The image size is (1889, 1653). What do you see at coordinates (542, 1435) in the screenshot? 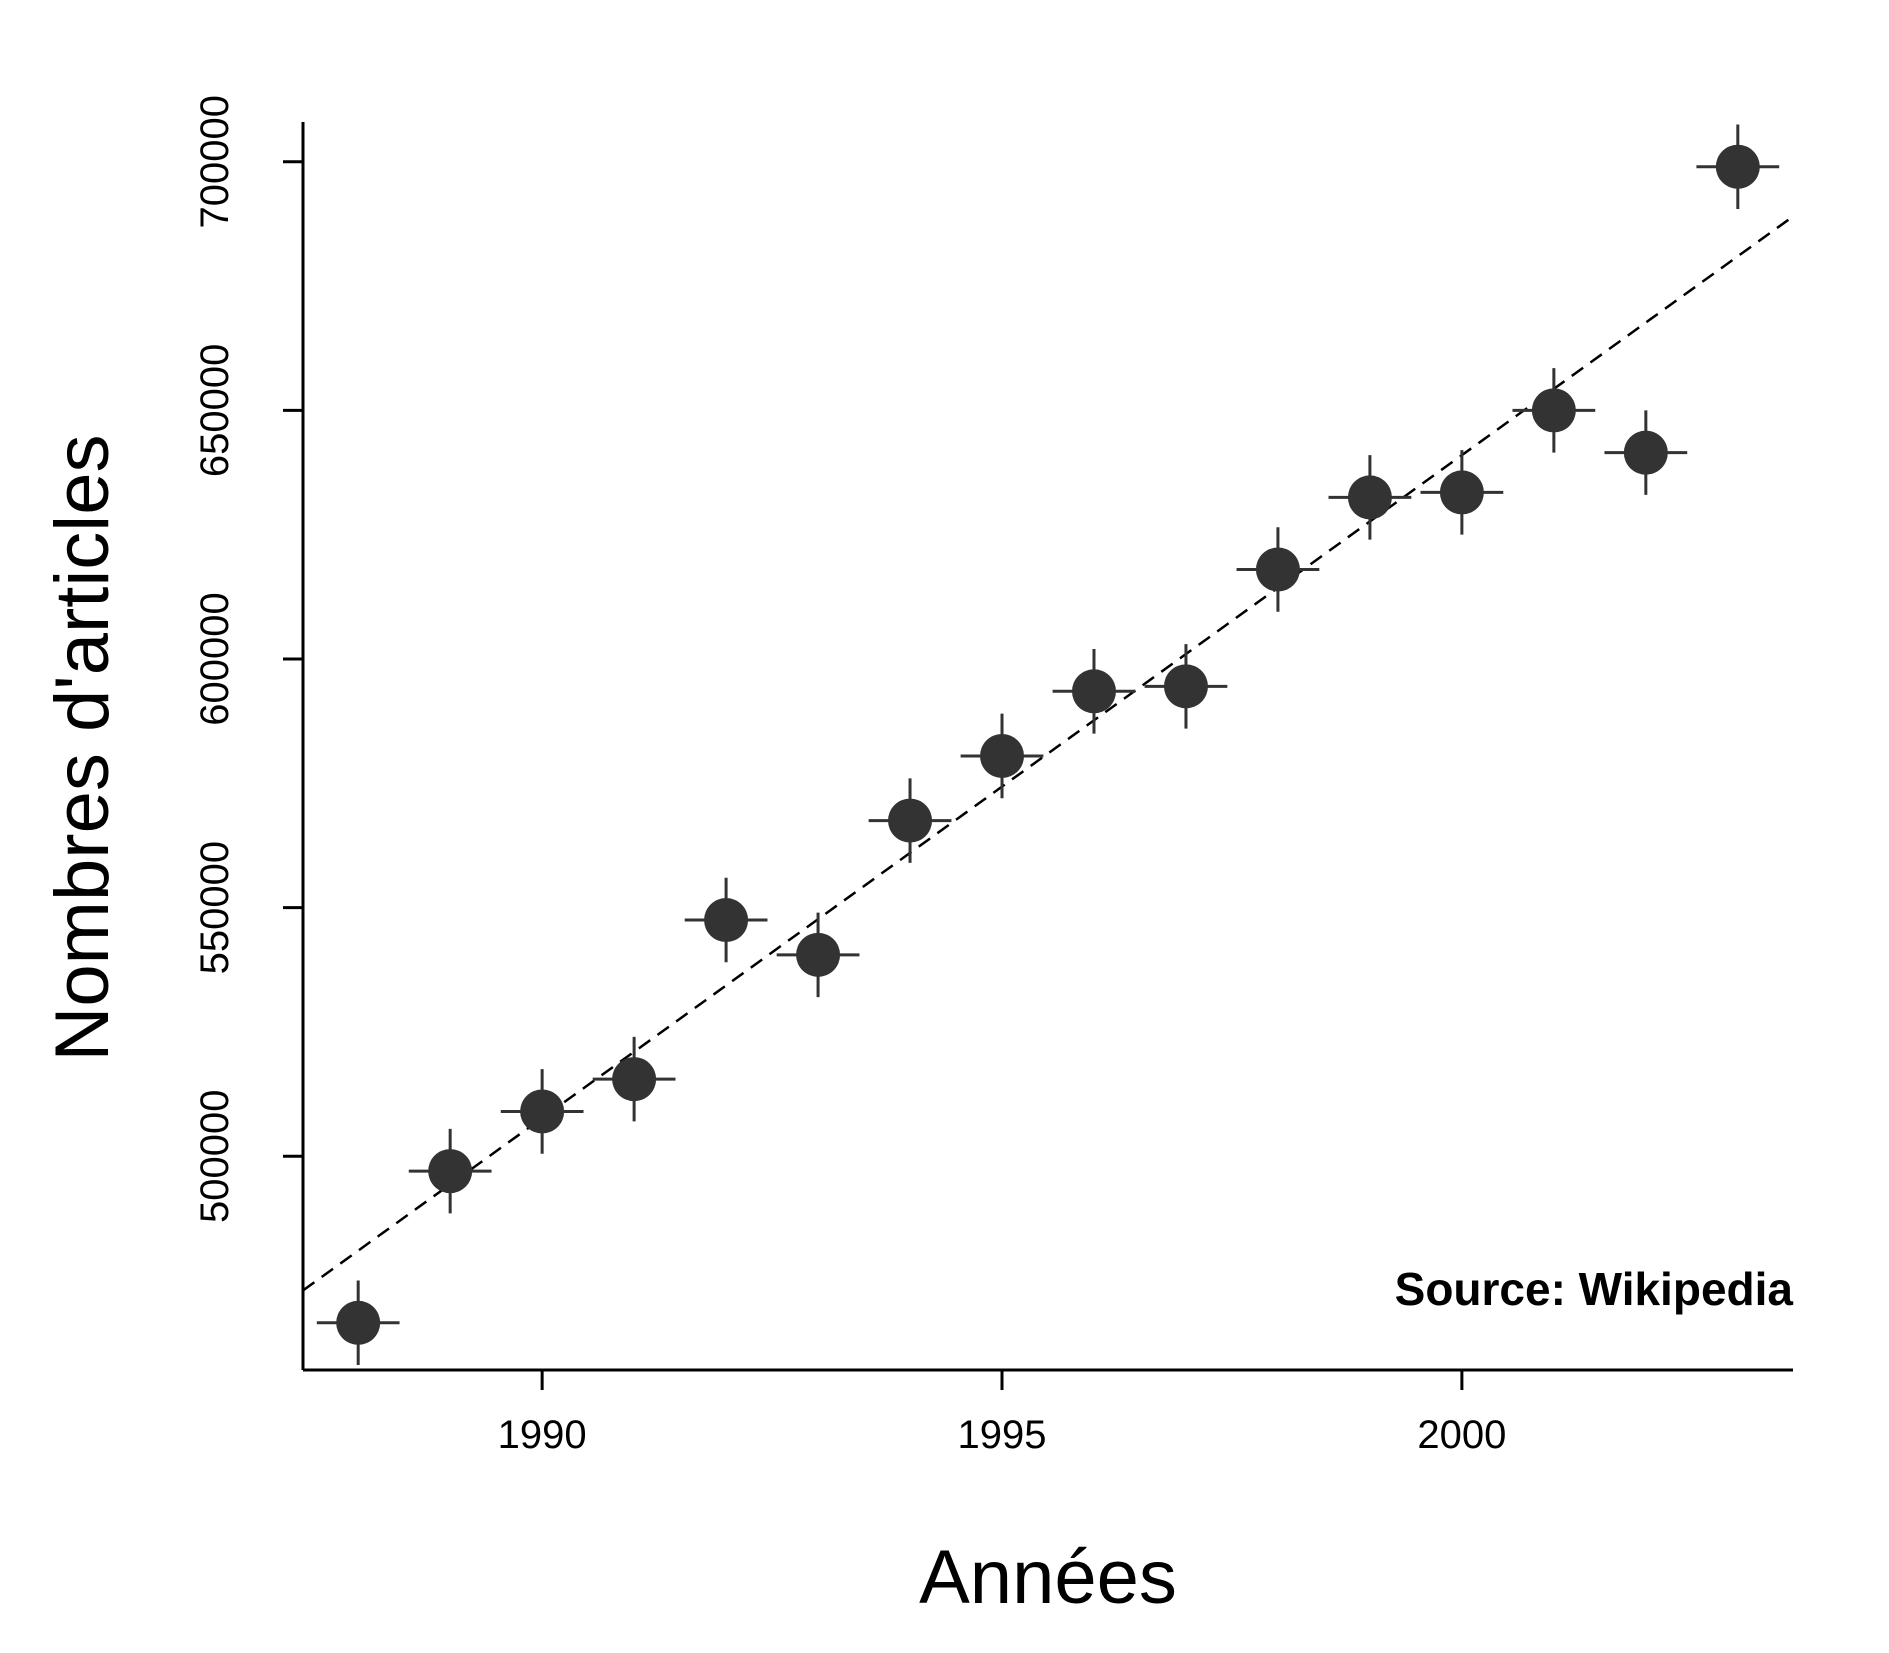
I see `x-tick-label: 1990` at bounding box center [542, 1435].